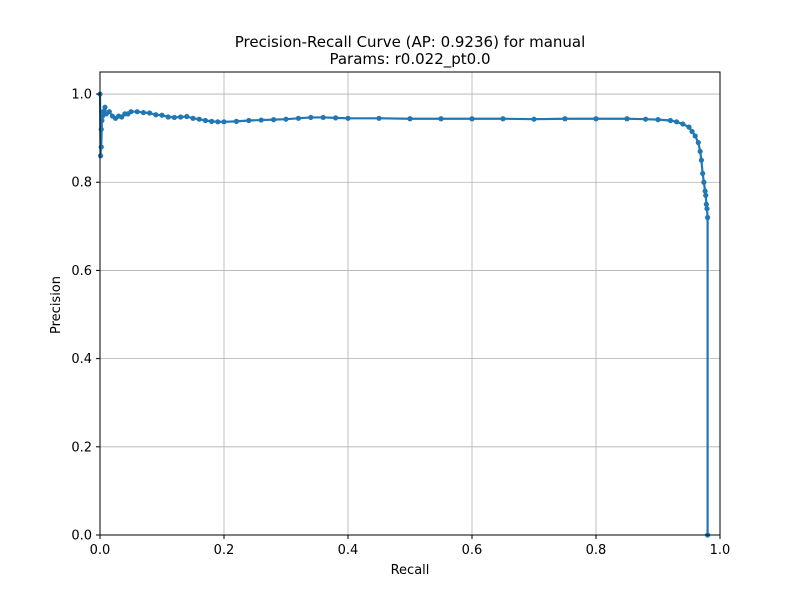 This screenshot has height=600, width=800. What do you see at coordinates (720, 550) in the screenshot?
I see `x-tick-label: 1.0` at bounding box center [720, 550].